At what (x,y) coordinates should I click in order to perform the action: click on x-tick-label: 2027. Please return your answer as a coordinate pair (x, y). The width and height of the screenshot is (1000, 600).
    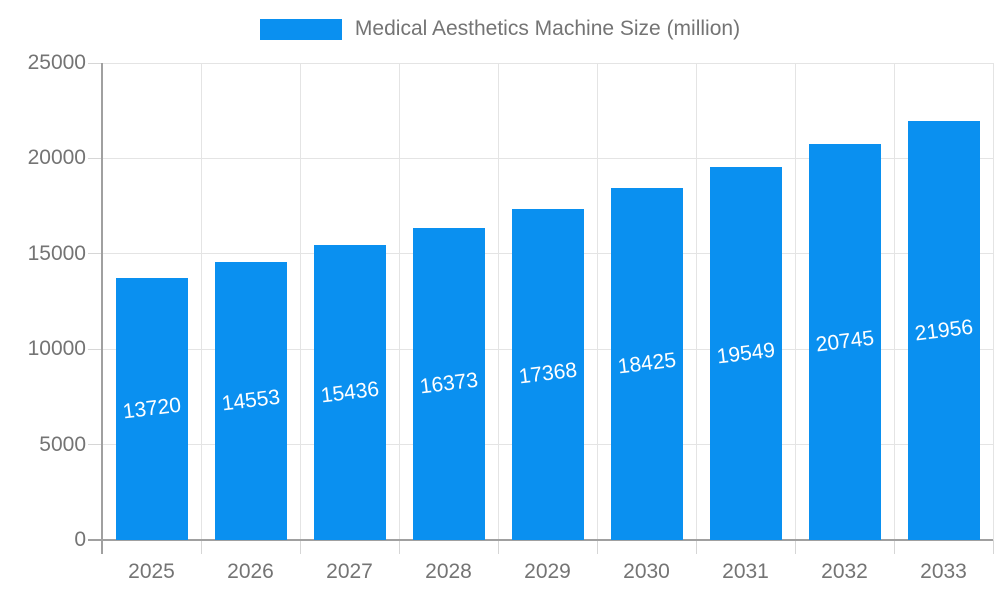
    Looking at the image, I should click on (349, 571).